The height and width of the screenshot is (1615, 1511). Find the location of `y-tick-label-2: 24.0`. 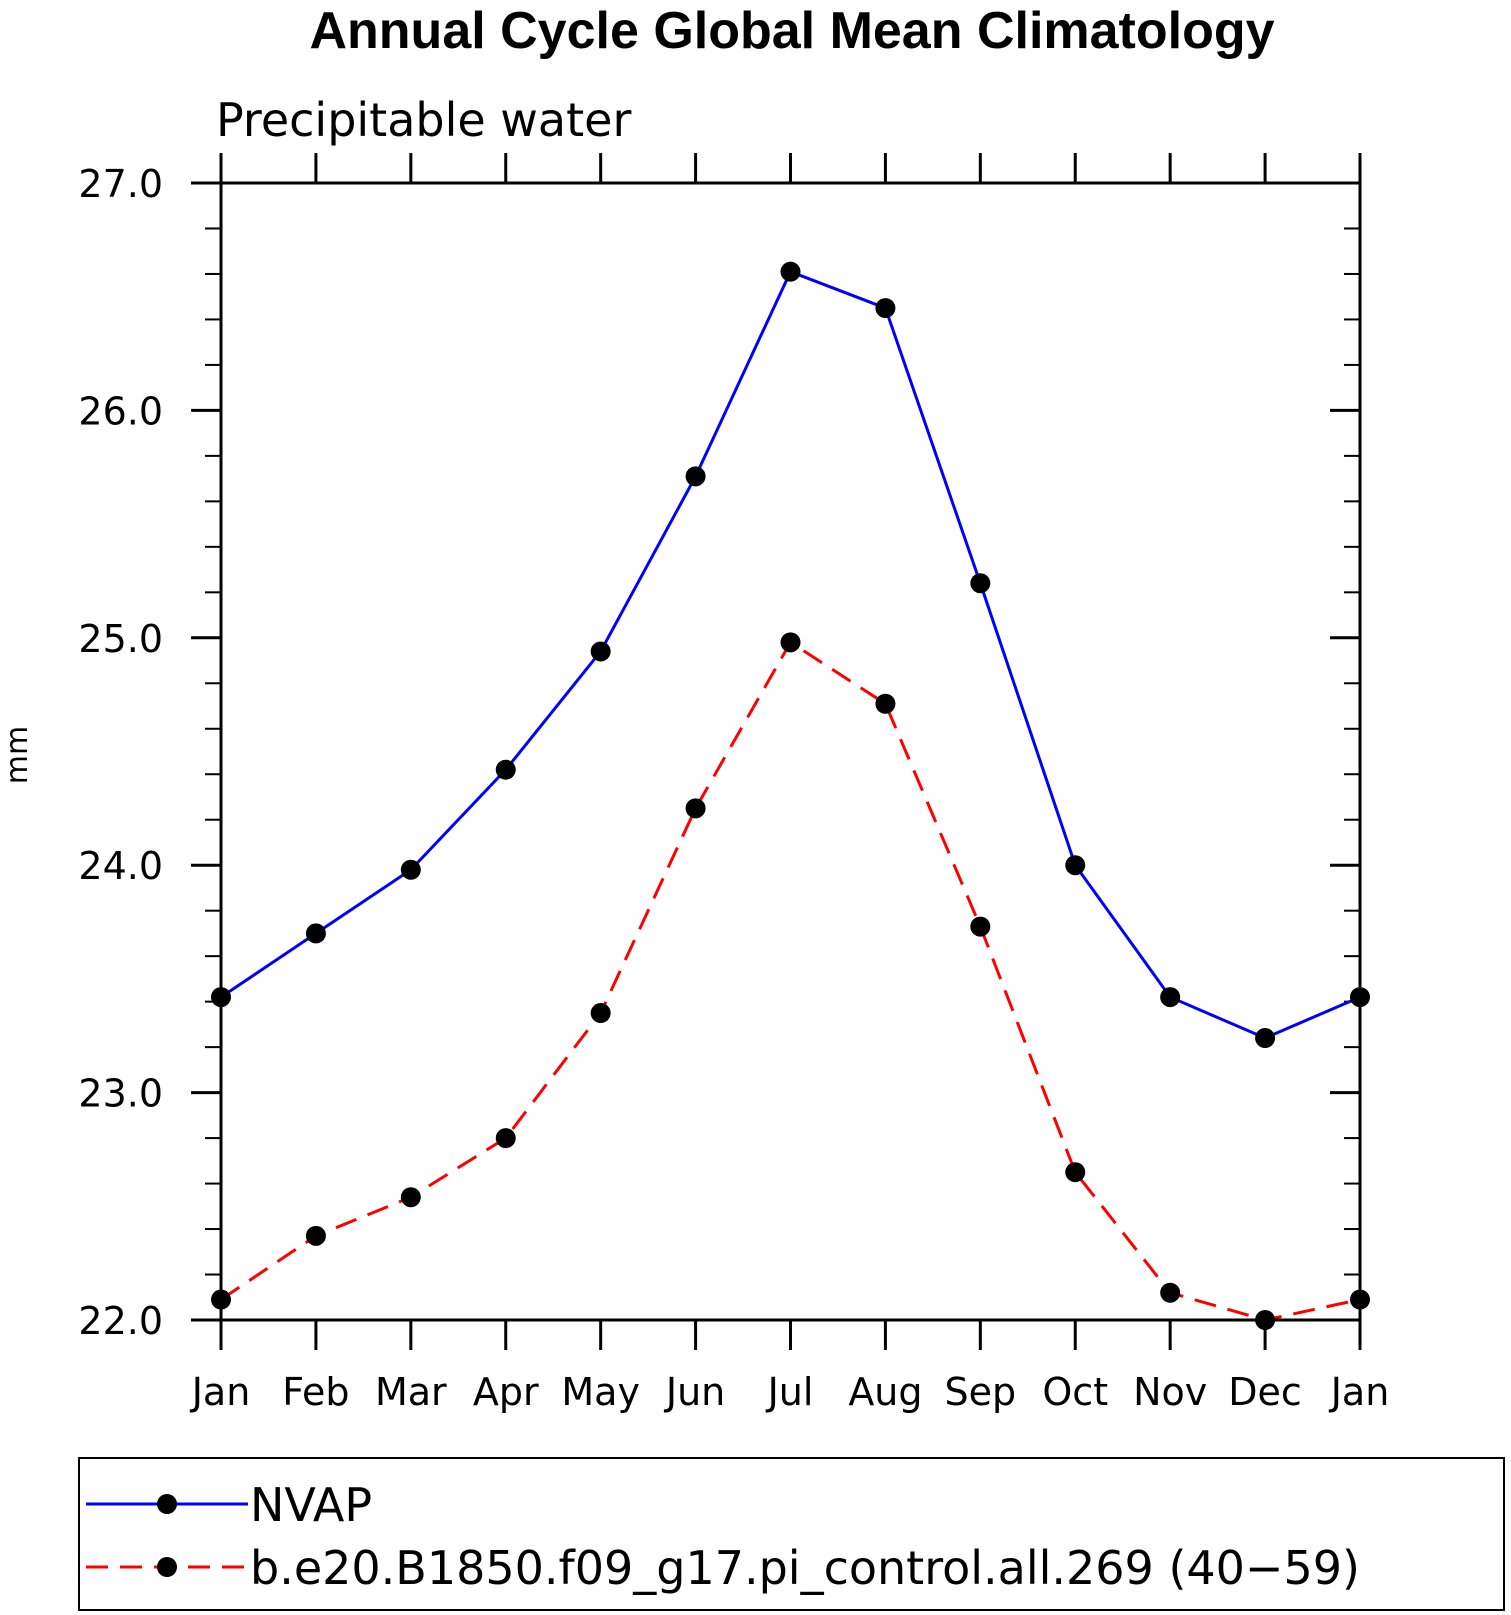

y-tick-label-2: 24.0 is located at coordinates (120, 866).